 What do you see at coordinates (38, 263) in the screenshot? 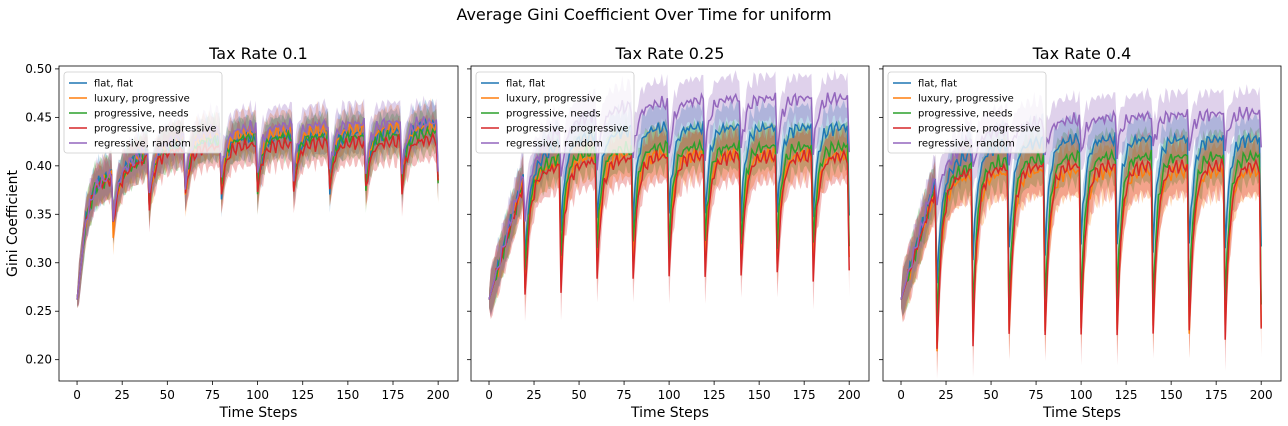
I see `y-tick-label: 0.30` at bounding box center [38, 263].